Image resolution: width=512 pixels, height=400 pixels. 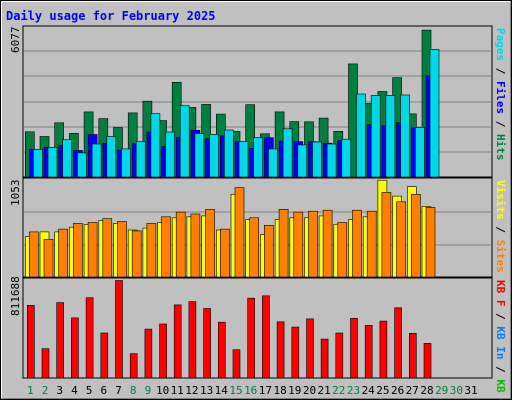 I want to click on legend-bottom: KB F / KB In / KB Out, so click(x=500, y=340).